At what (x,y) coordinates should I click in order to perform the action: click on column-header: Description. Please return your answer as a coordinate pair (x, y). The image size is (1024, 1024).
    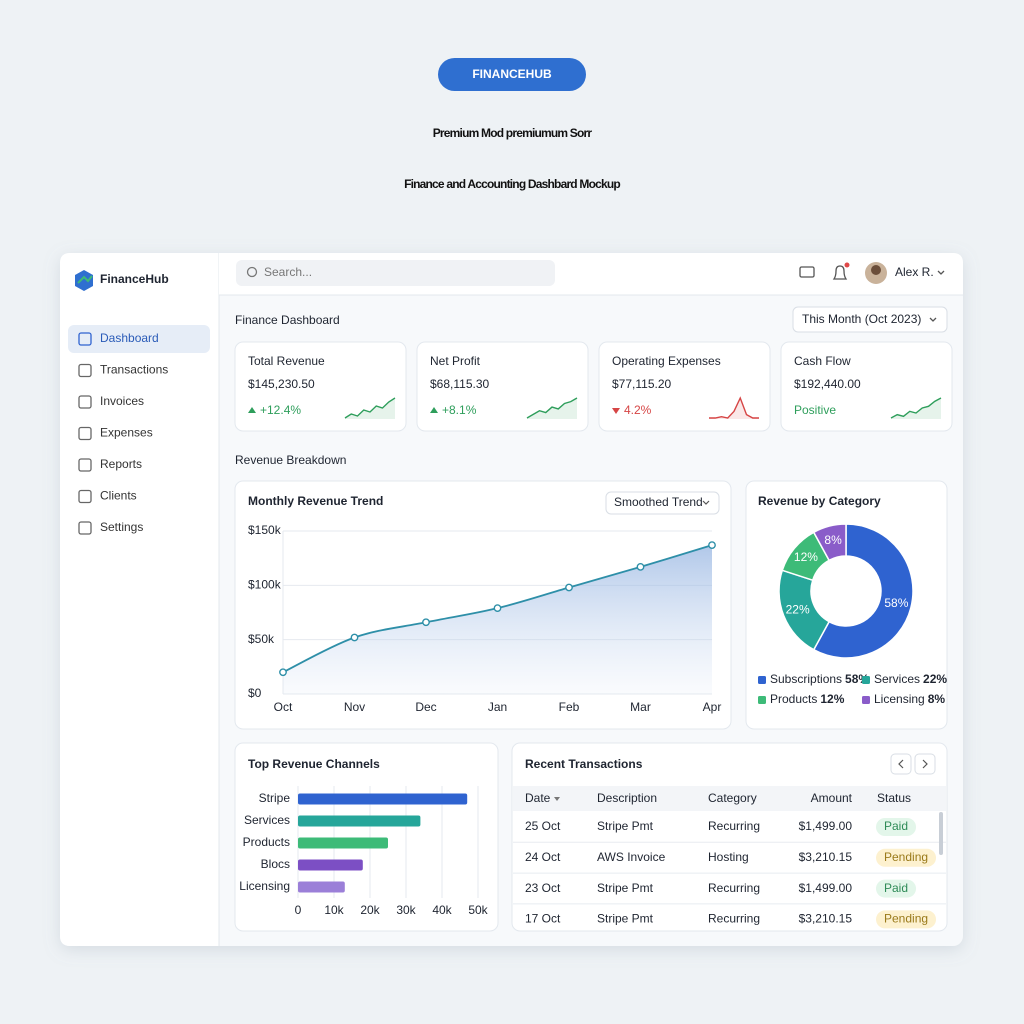
    Looking at the image, I should click on (627, 798).